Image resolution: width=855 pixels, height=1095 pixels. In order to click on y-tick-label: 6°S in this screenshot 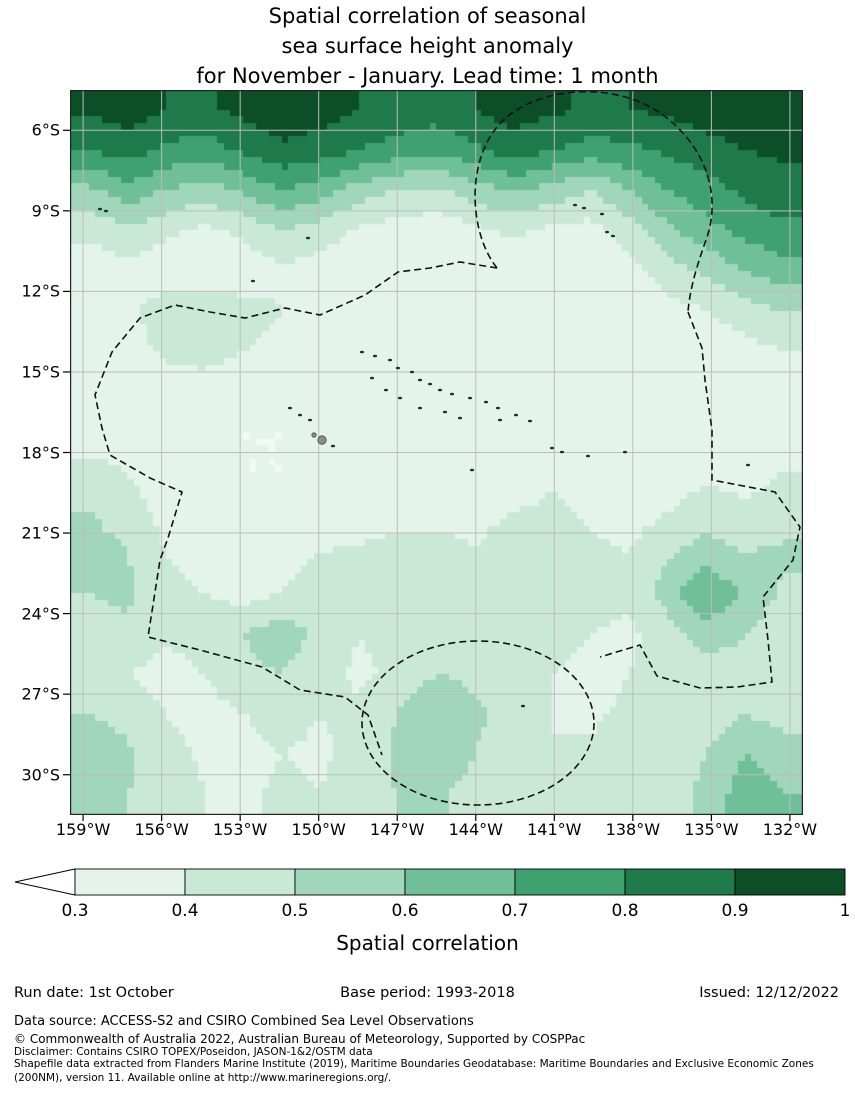, I will do `click(45, 130)`.